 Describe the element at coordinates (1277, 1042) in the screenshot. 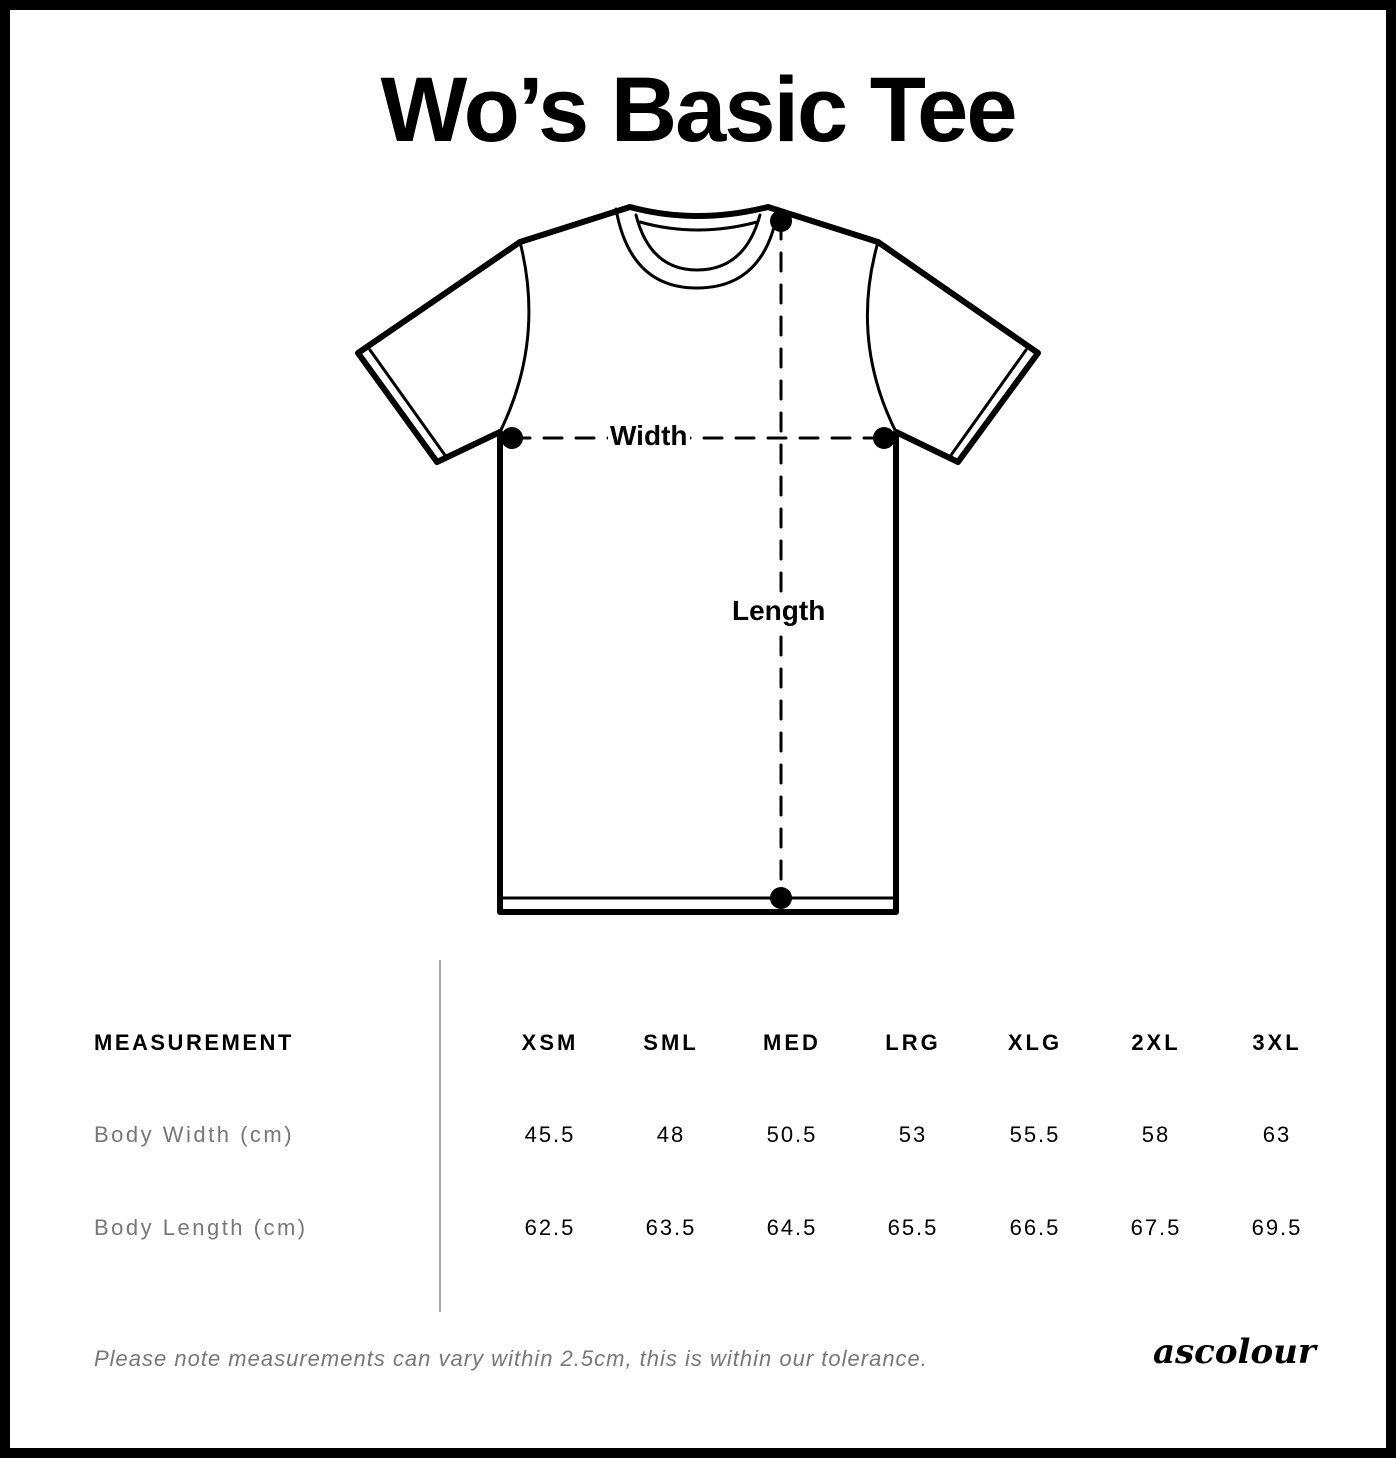

I see `size-header: 3XL` at that location.